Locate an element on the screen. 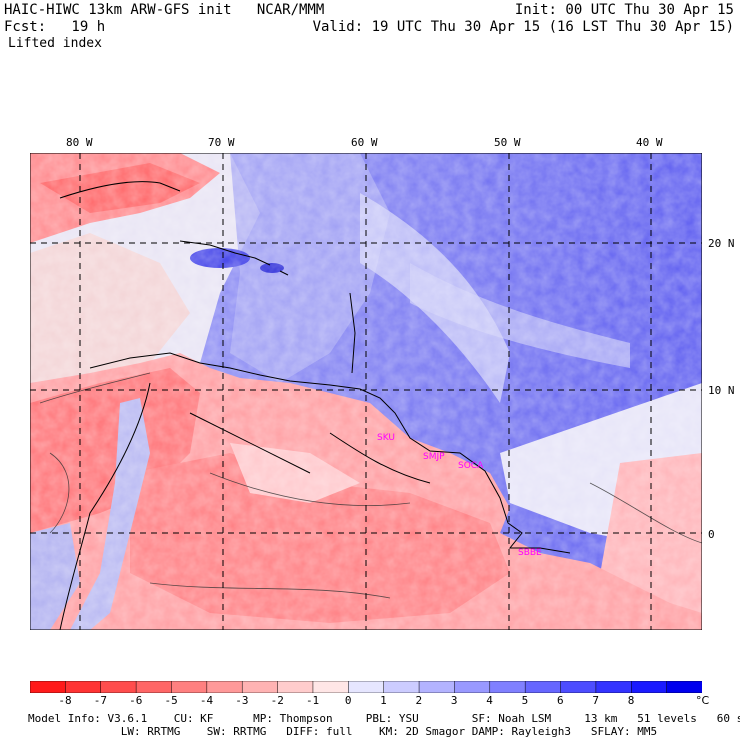  colorbar-tick-label: -2 is located at coordinates (277, 700).